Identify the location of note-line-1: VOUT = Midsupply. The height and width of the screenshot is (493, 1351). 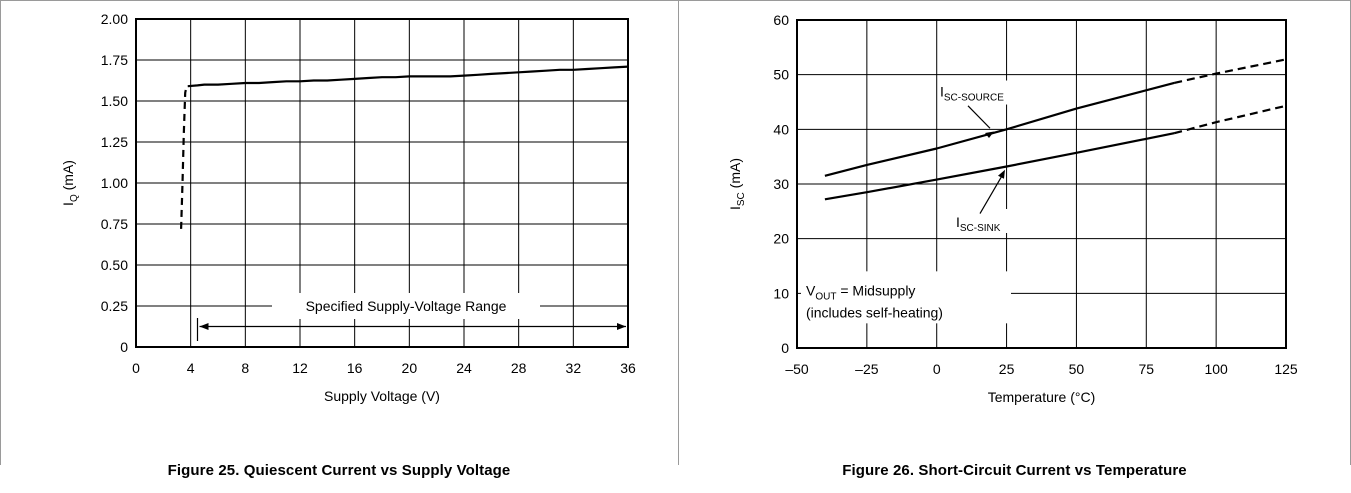
(860, 292).